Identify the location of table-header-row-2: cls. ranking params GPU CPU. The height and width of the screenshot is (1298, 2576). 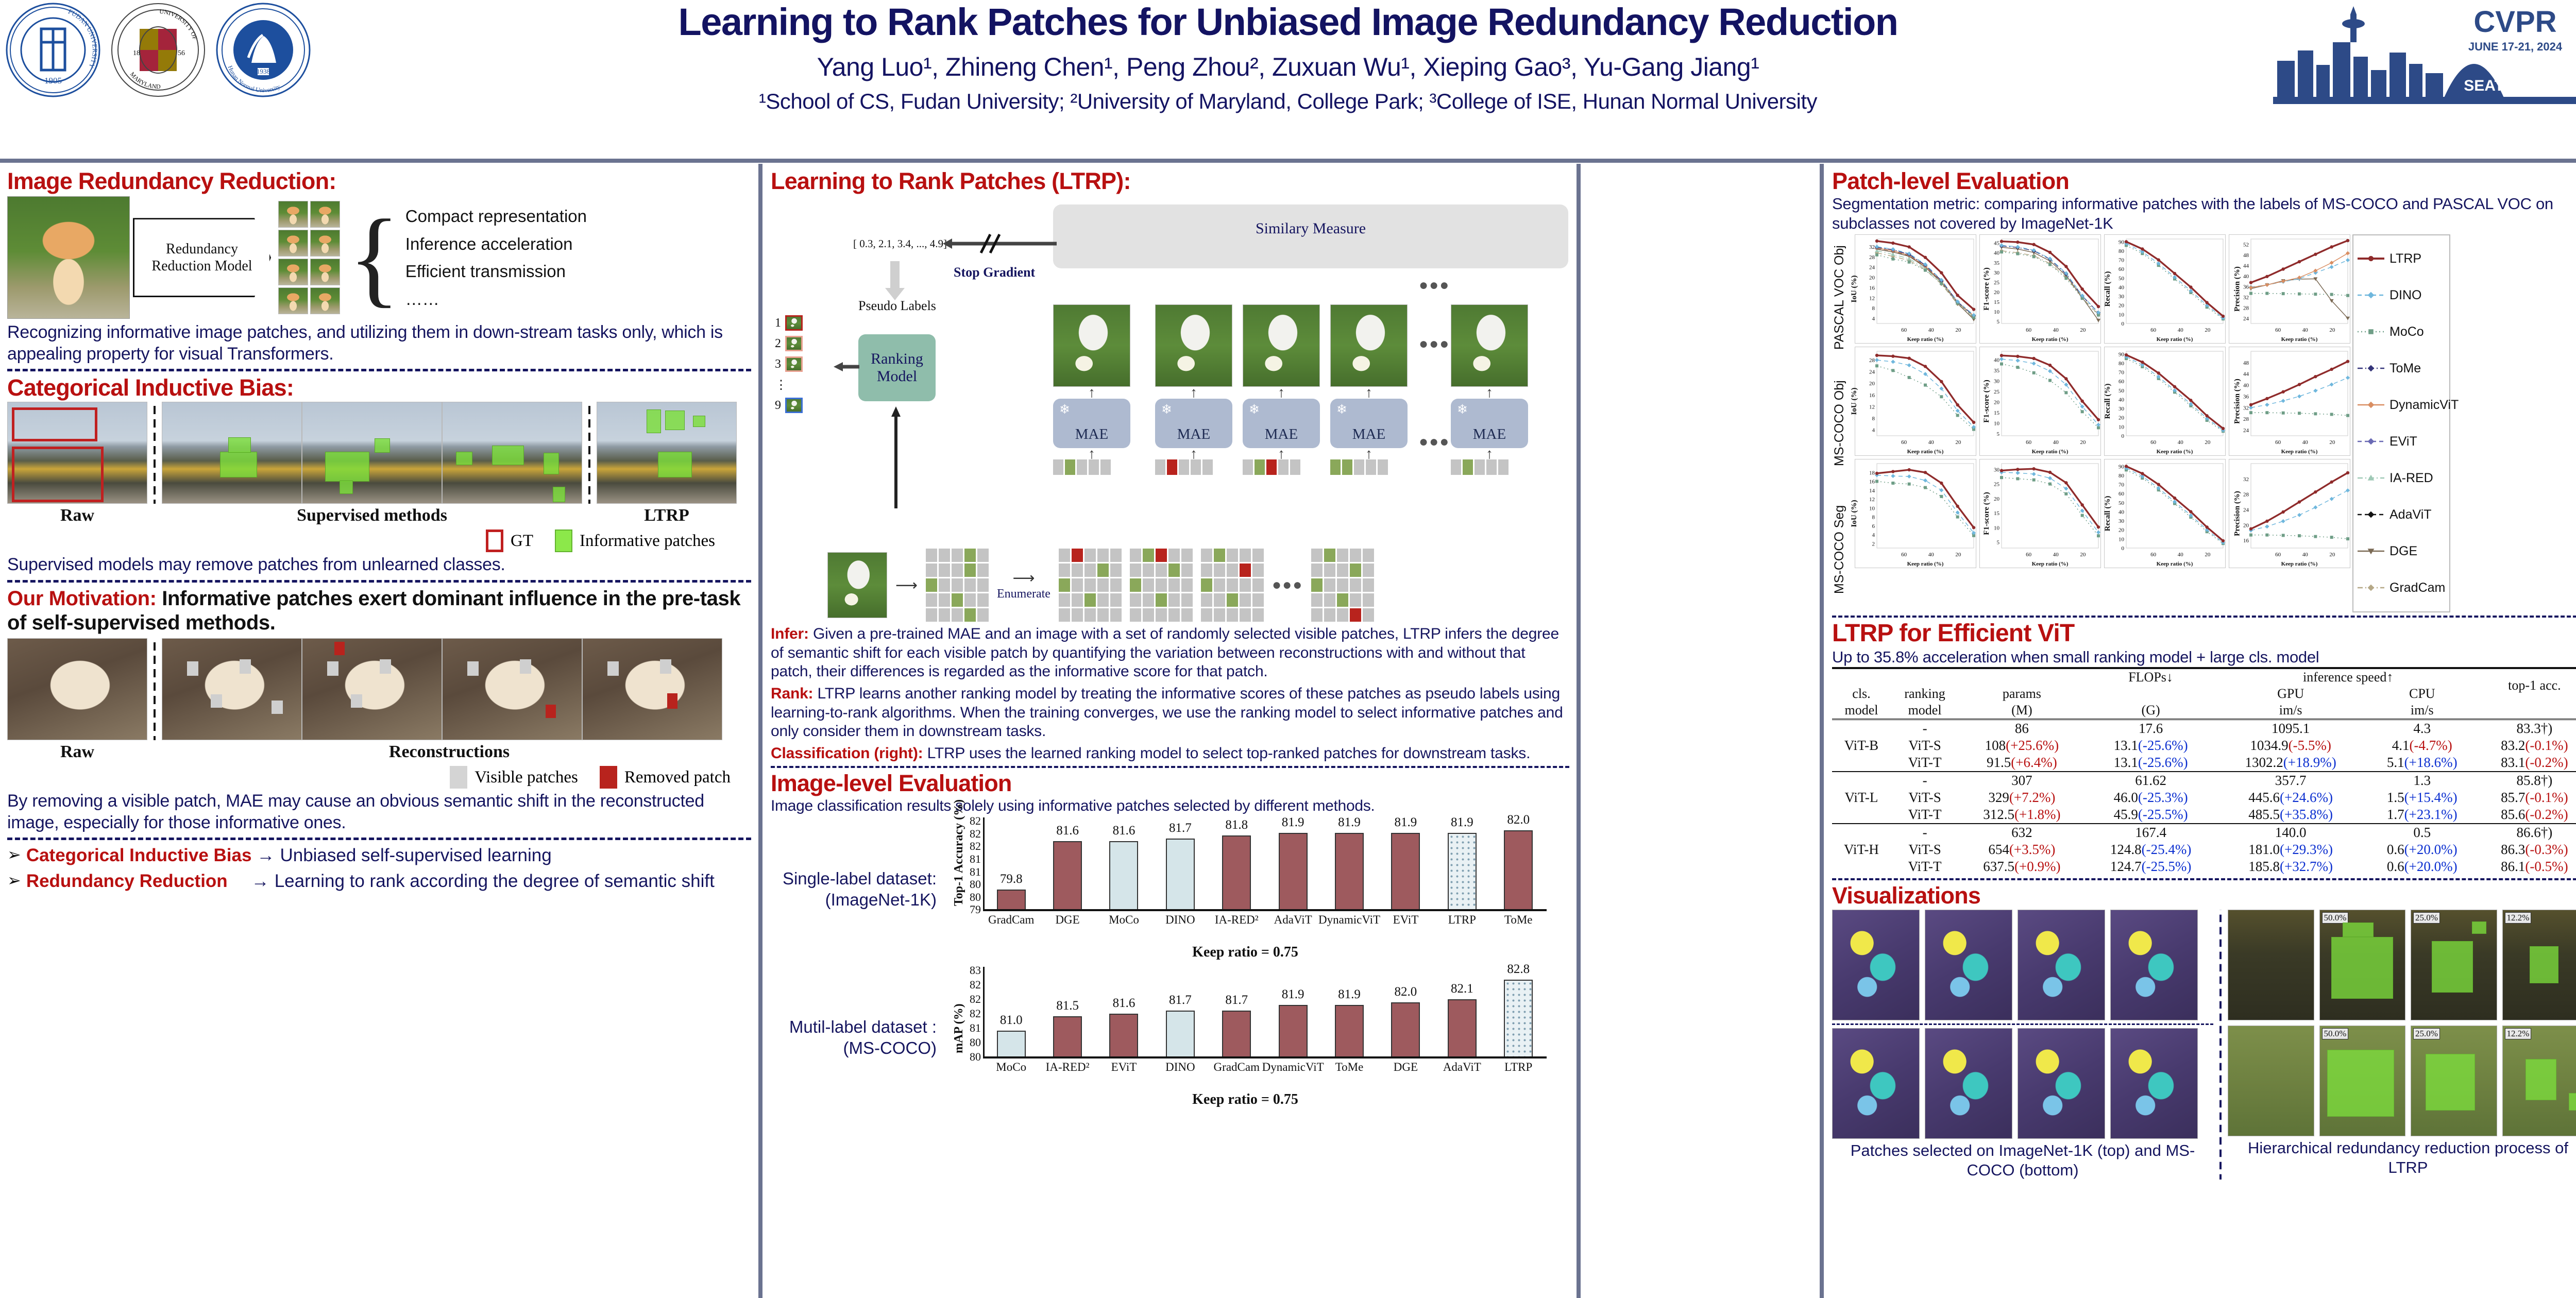
(2204, 694).